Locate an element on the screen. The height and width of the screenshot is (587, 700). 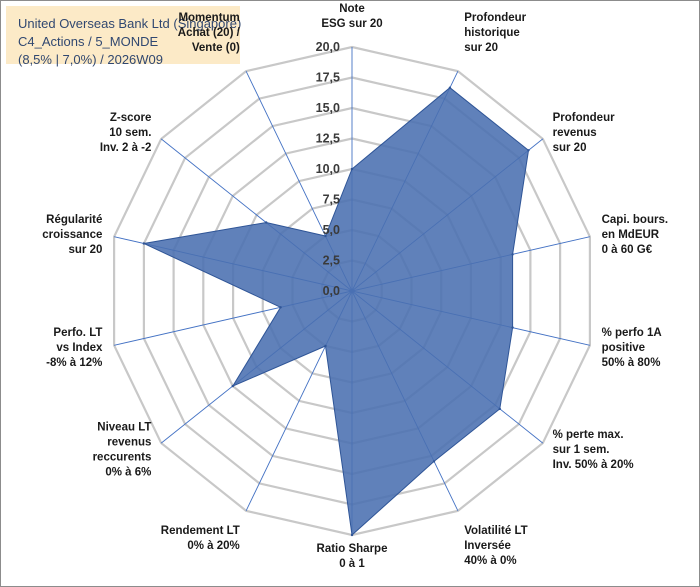
axis-label: en MdEUR is located at coordinates (631, 235).